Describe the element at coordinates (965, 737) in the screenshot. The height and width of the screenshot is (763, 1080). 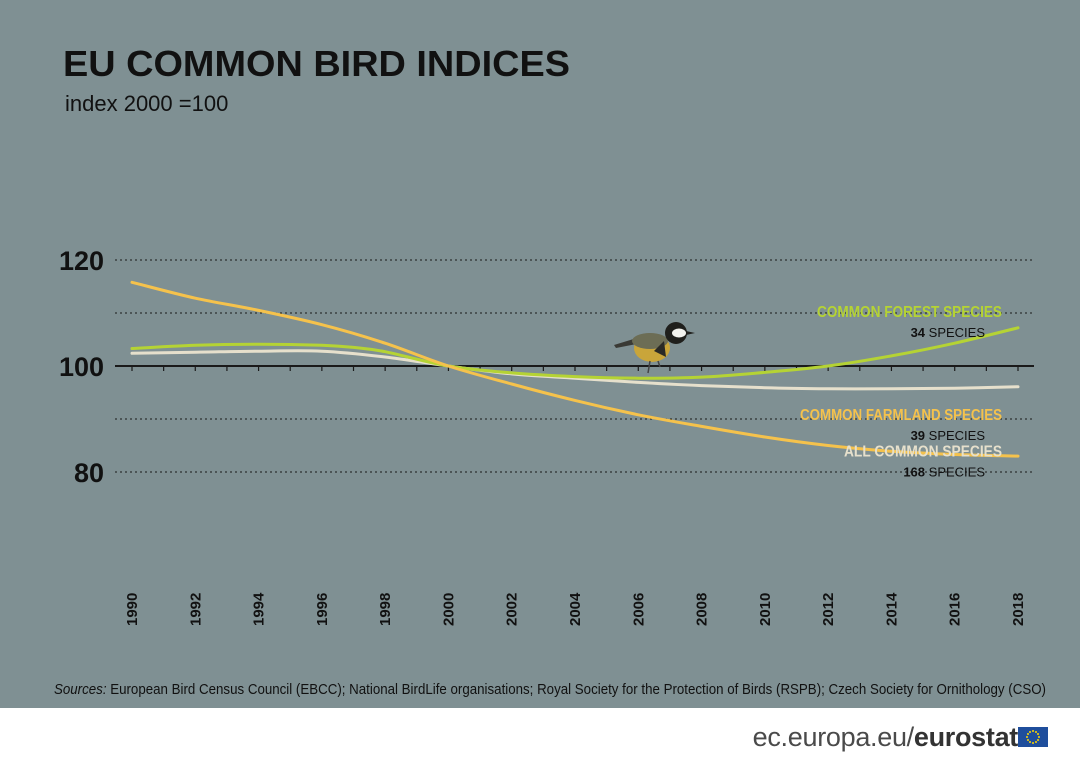
I see `footer-brand: eurostat` at that location.